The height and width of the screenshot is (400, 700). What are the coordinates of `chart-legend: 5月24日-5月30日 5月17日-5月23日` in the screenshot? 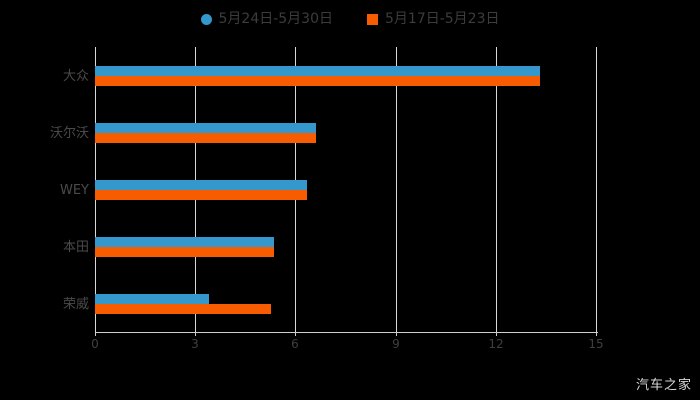 It's located at (350, 19).